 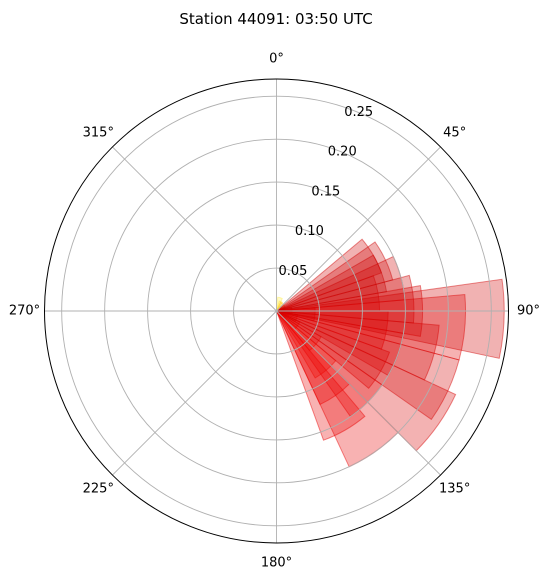 What do you see at coordinates (98, 132) in the screenshot?
I see `theta-tick-label: 315°` at bounding box center [98, 132].